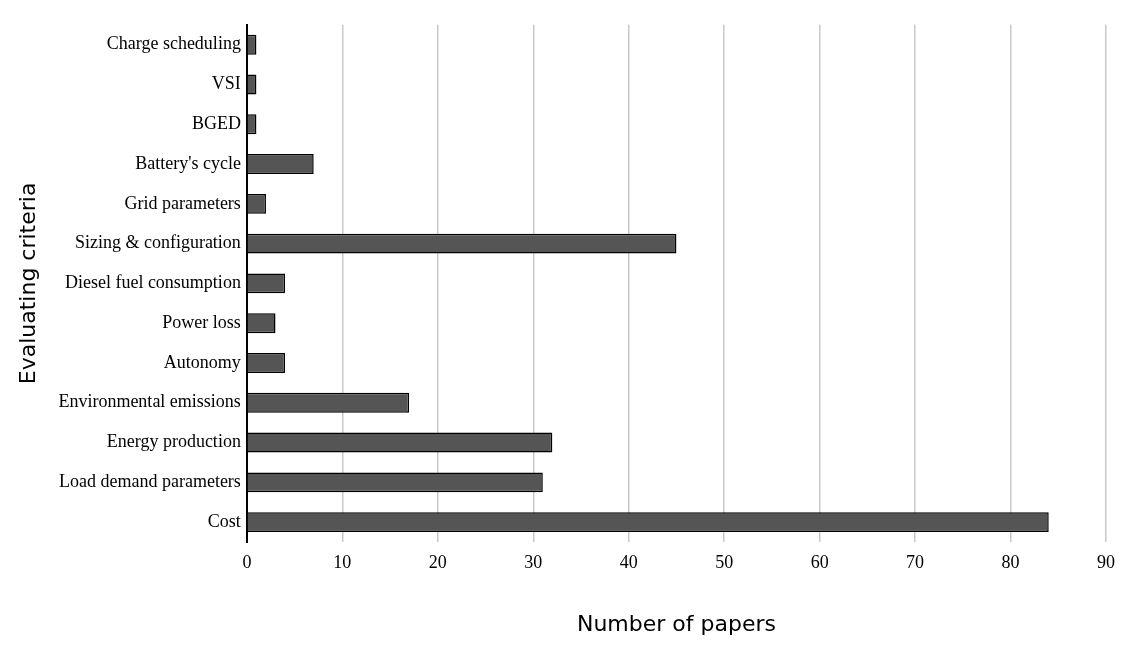 This screenshot has width=1134, height=654. Describe the element at coordinates (724, 561) in the screenshot. I see `x-tick-label: 50` at that location.